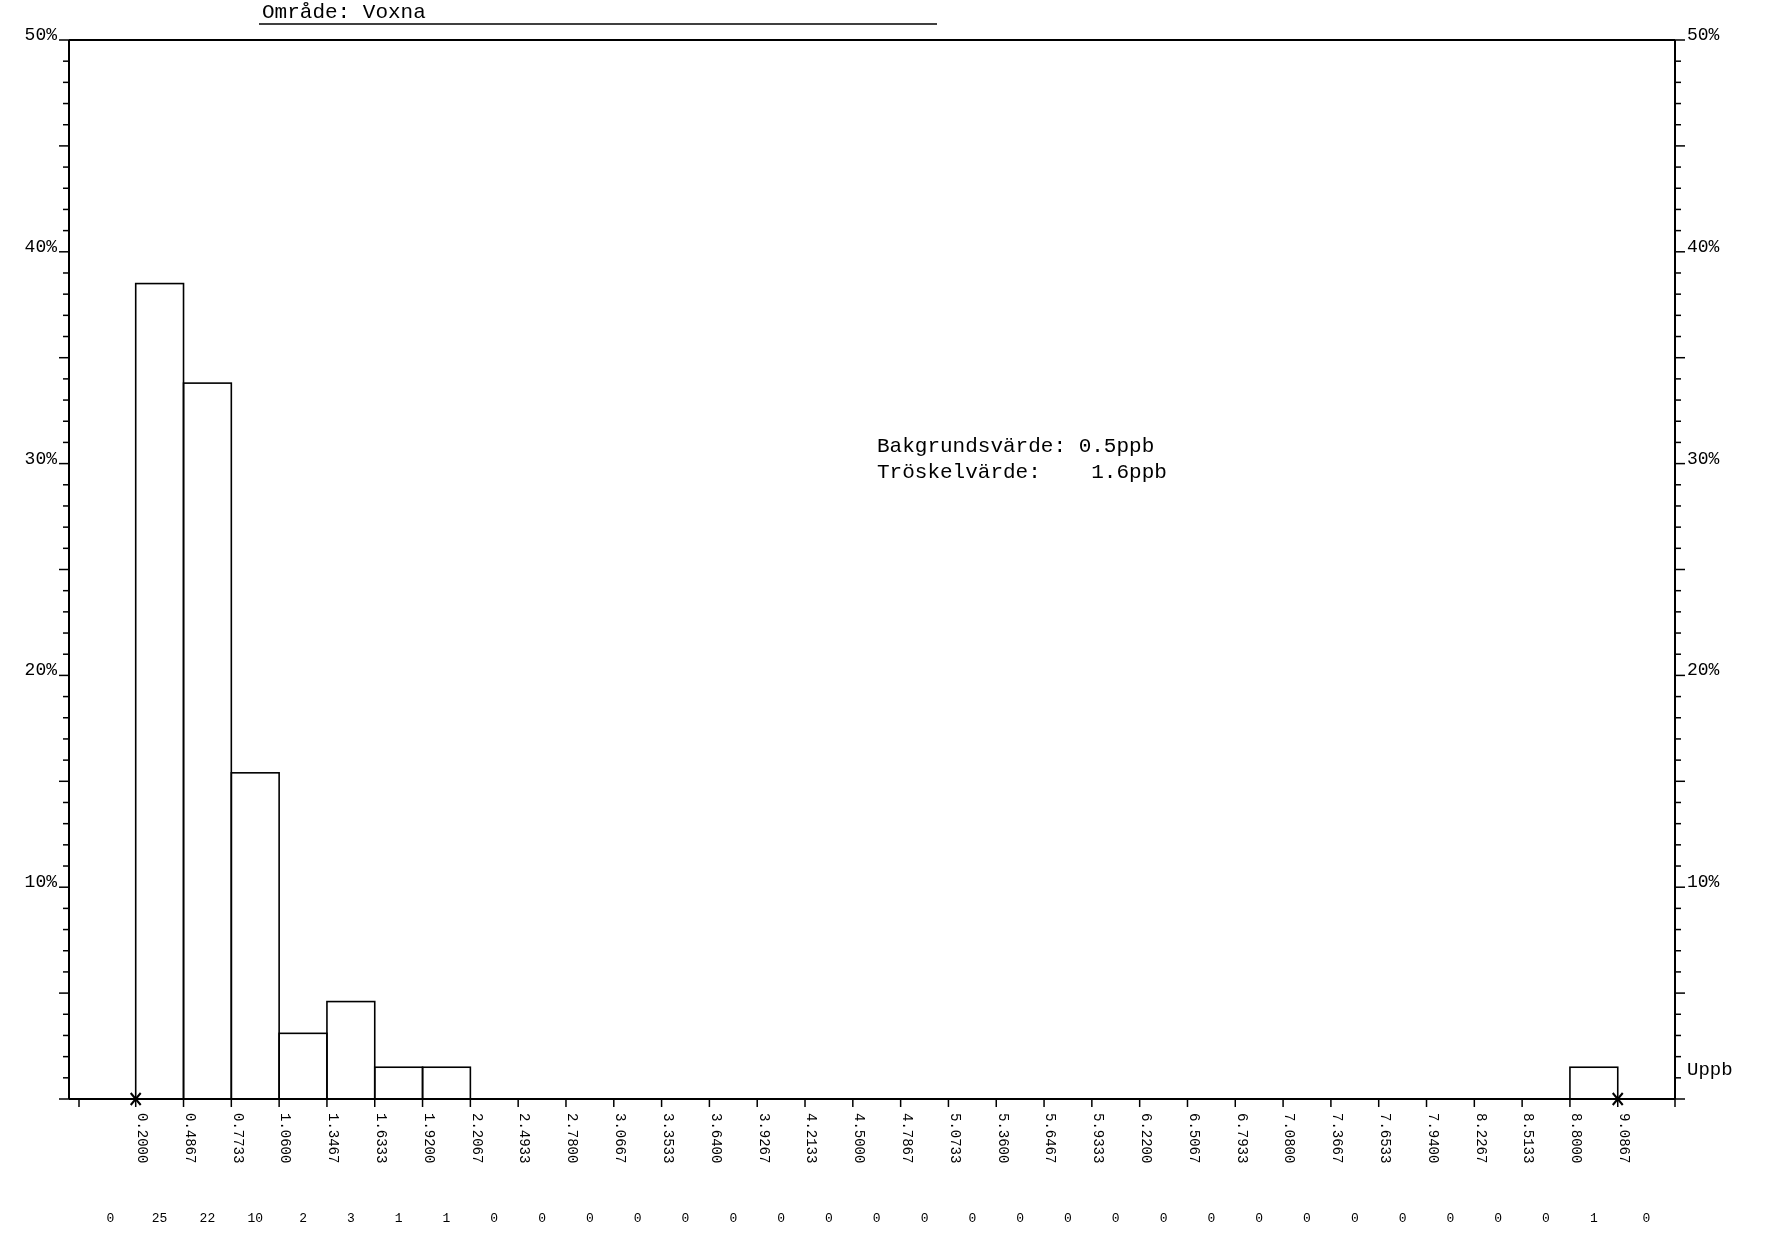  What do you see at coordinates (142, 1138) in the screenshot?
I see `x-tick-label: 0.2000` at bounding box center [142, 1138].